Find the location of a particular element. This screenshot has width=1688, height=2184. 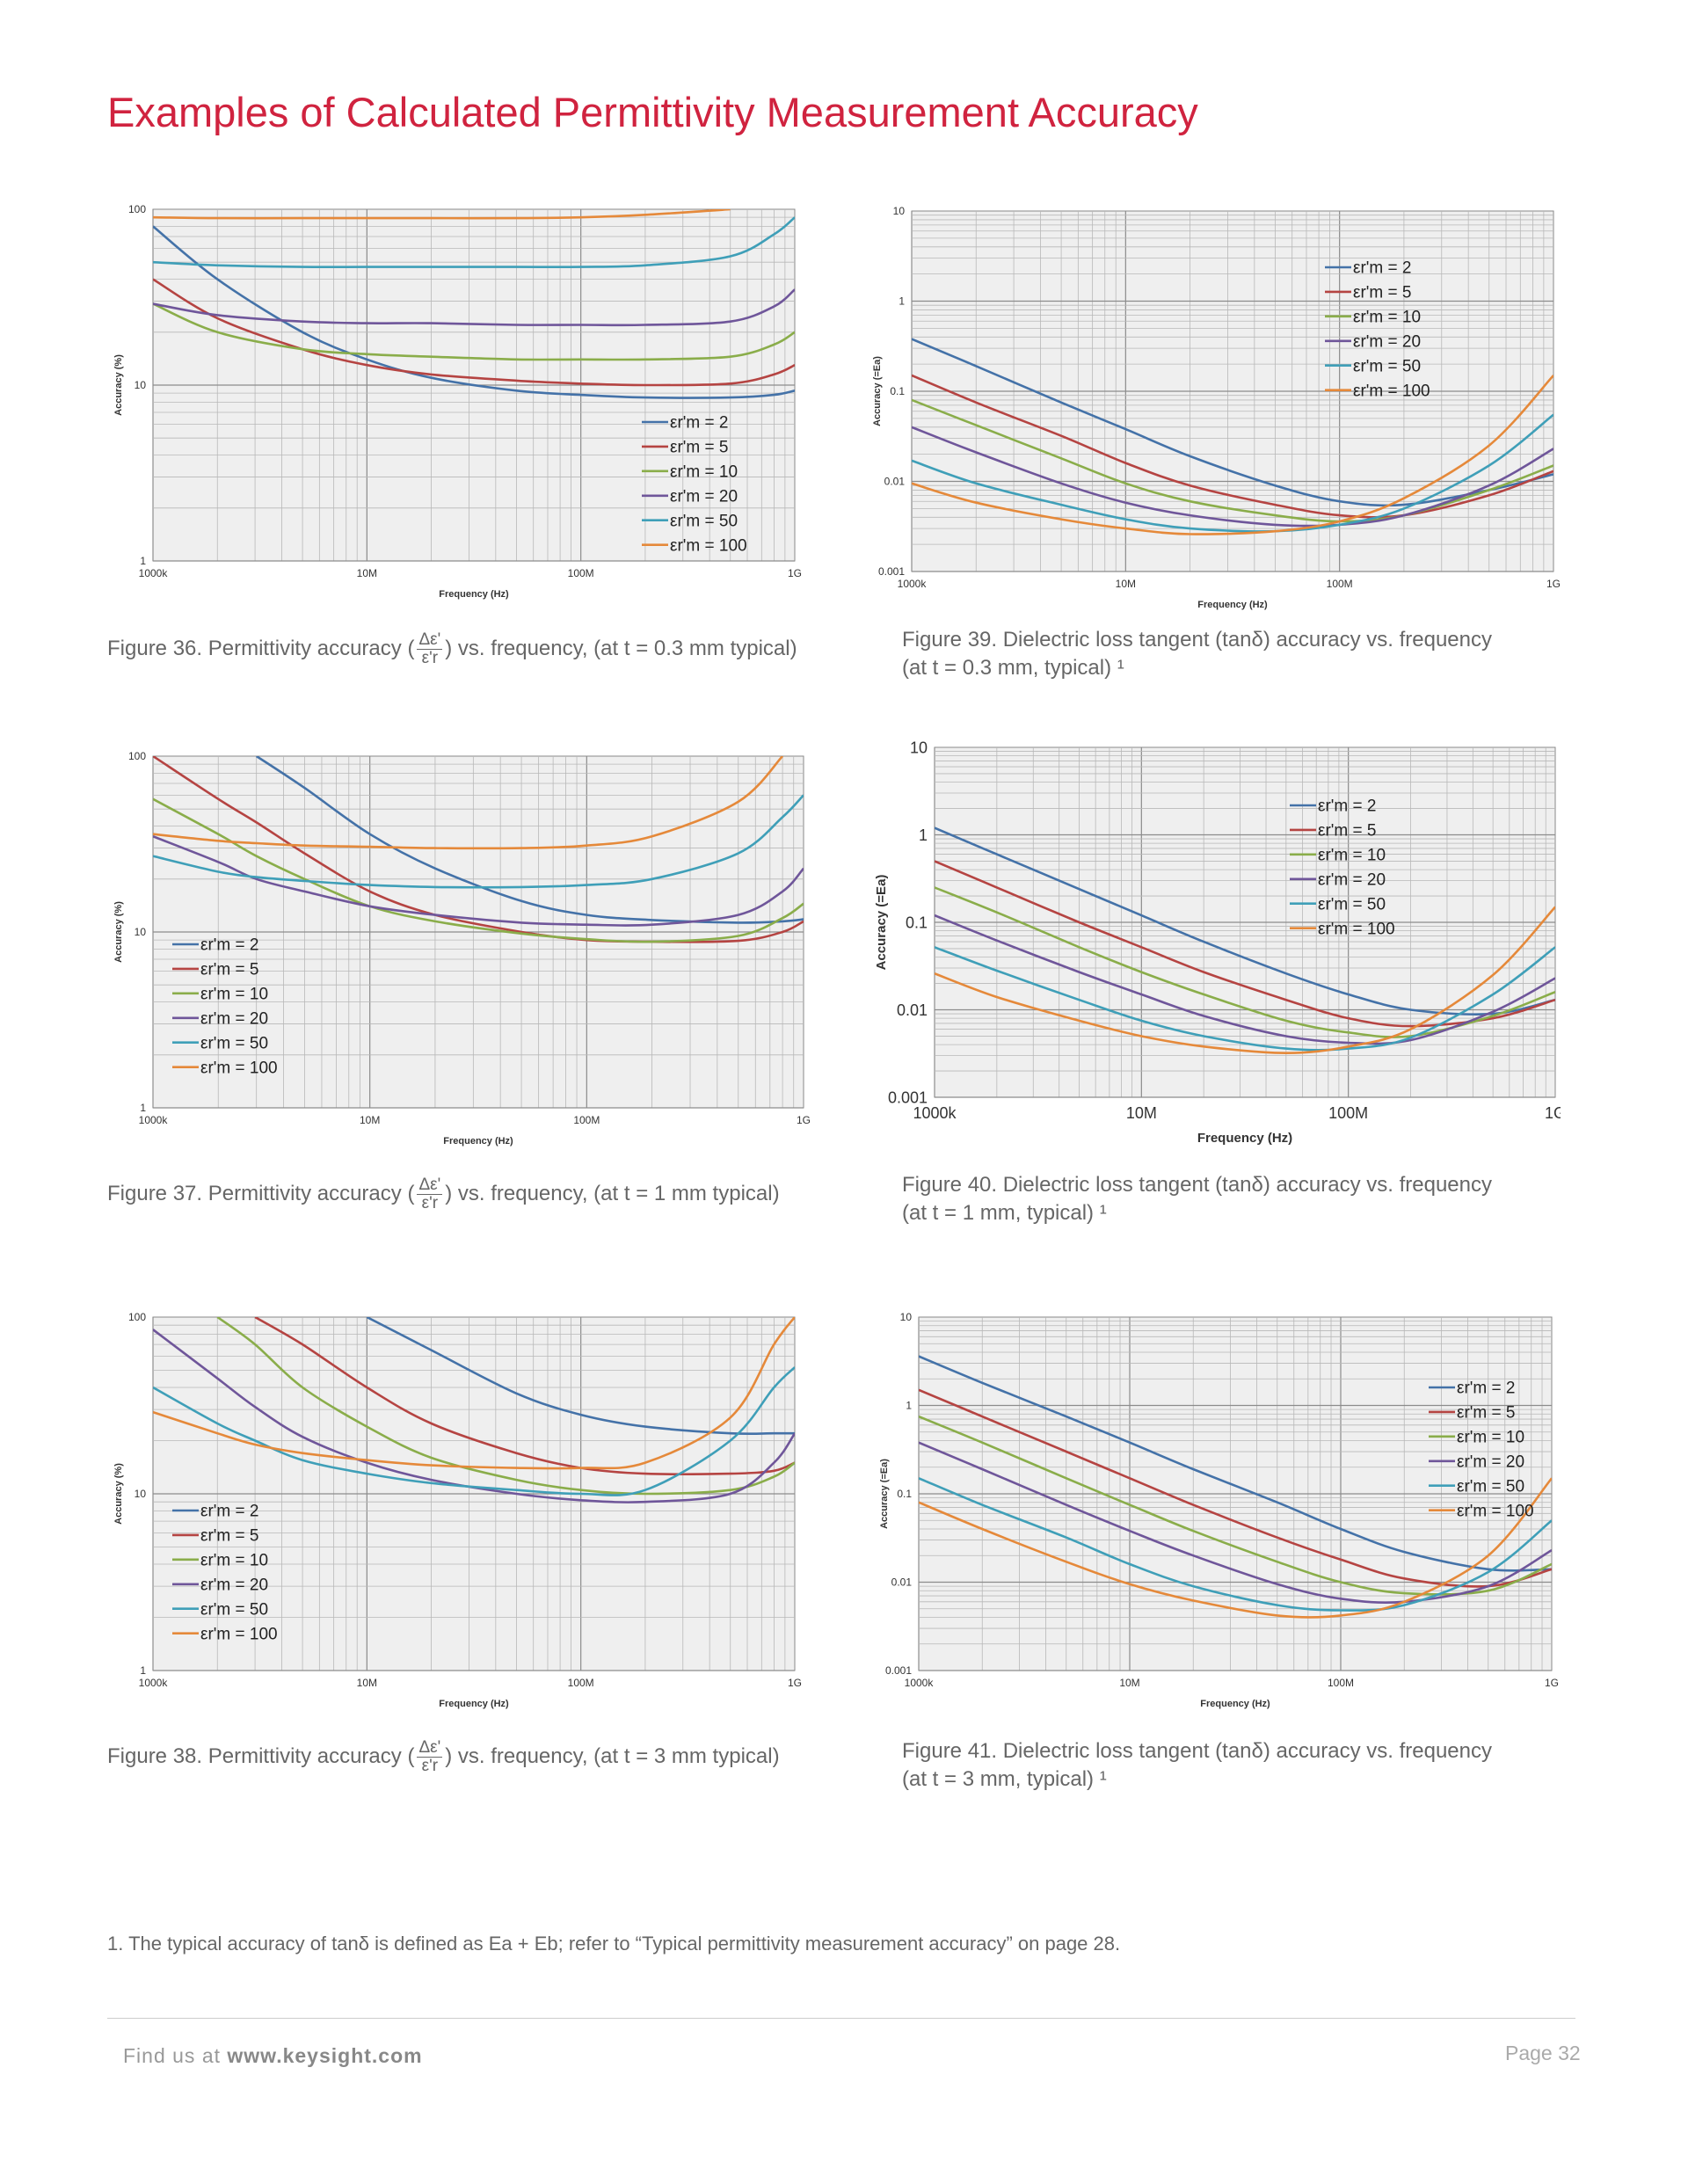

caption-fig36-prefix: Figure 36. Permittivity accuracy ( is located at coordinates (261, 648).